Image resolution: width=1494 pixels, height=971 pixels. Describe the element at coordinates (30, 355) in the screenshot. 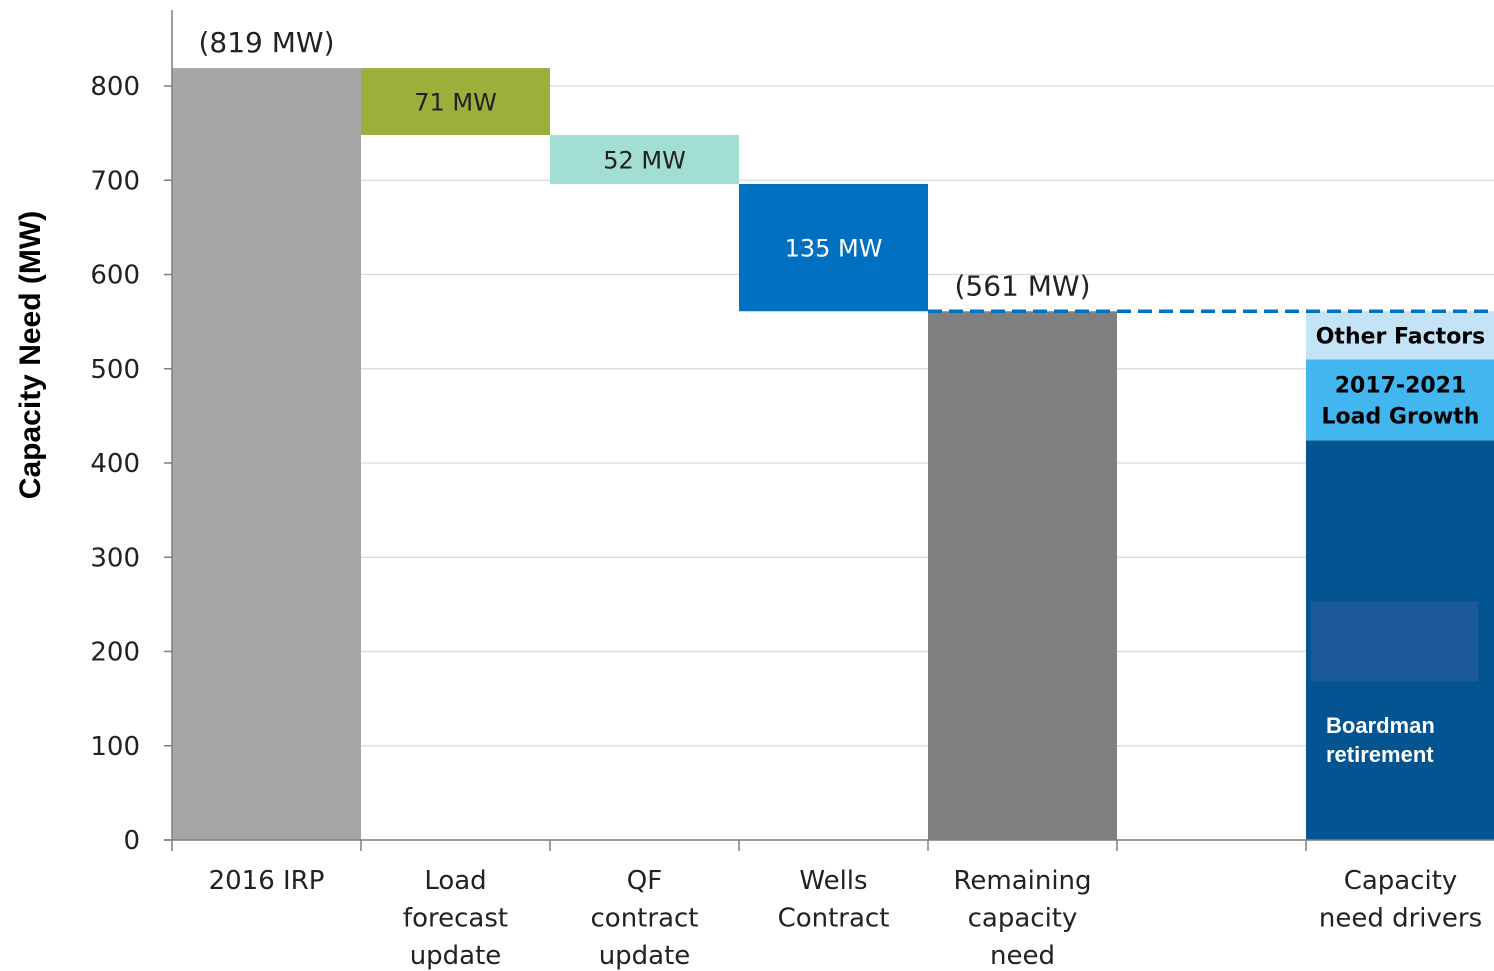

I see `y-axis-label: Capacity Need (MW)` at that location.